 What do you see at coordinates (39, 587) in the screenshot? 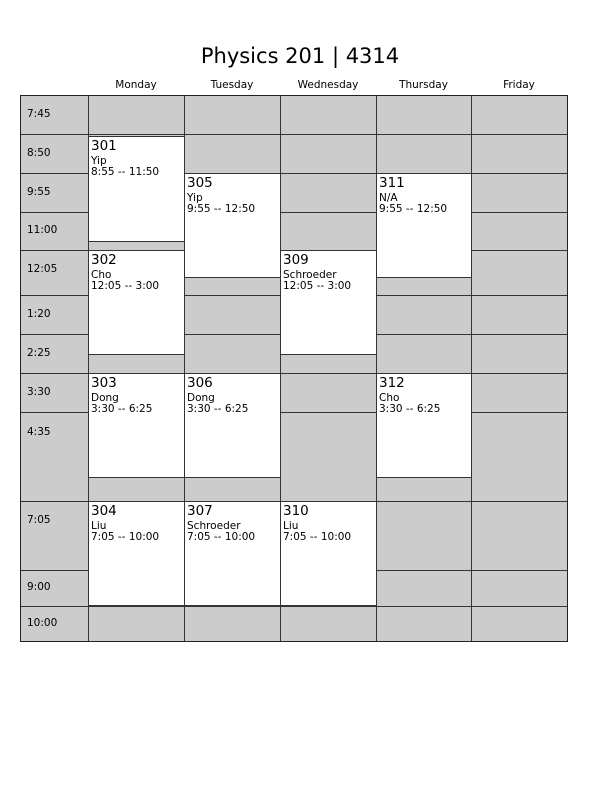
I see `time-label: 9:00` at bounding box center [39, 587].